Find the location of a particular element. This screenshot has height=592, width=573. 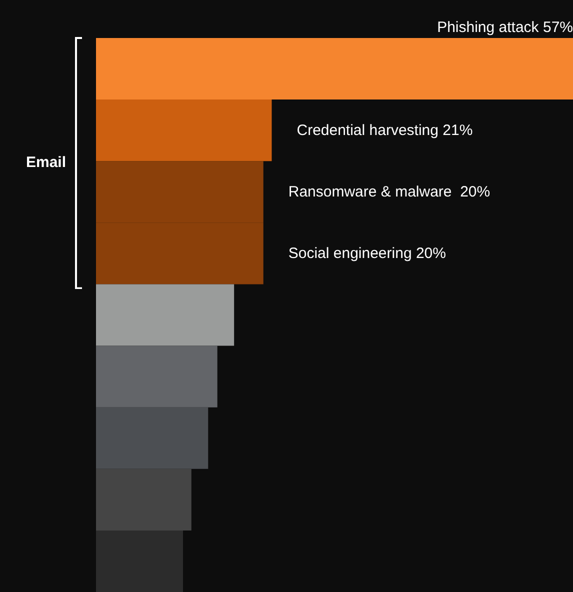

data-label: Credential harvesting 21% is located at coordinates (384, 130).